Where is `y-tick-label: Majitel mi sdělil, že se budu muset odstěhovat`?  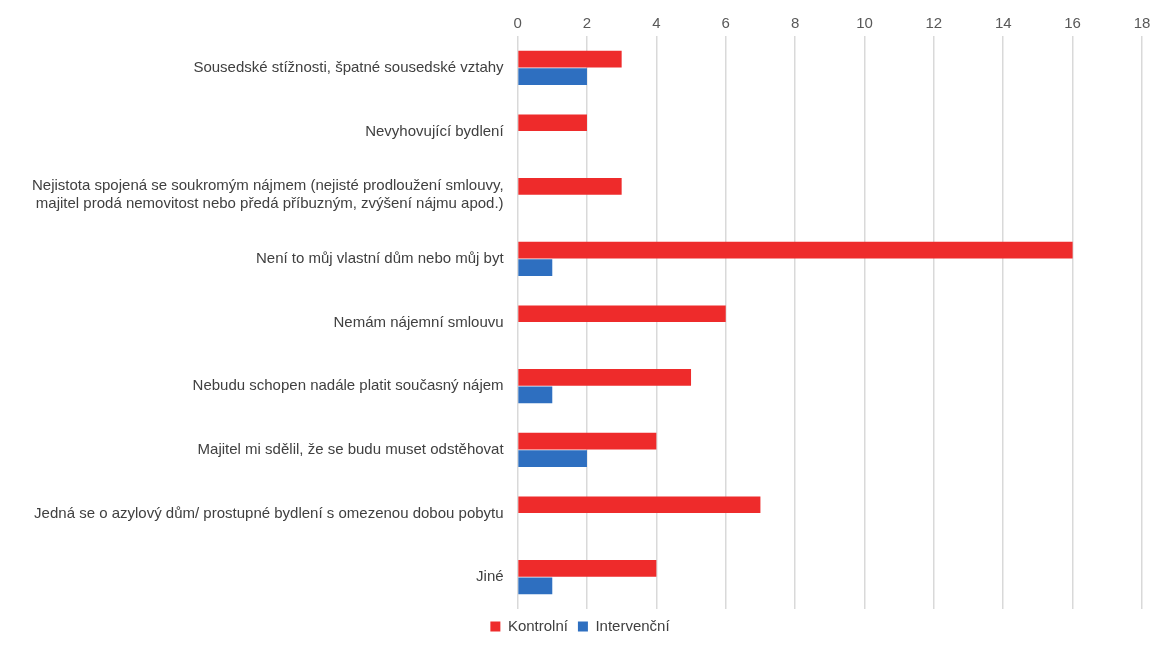 y-tick-label: Majitel mi sdělil, že se budu muset odstěhovat is located at coordinates (351, 448).